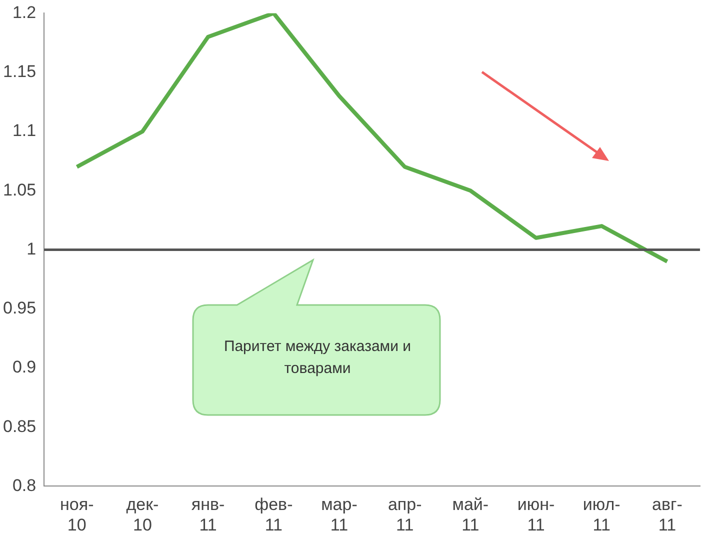  I want to click on x-tick-label: дек-10, so click(142, 514).